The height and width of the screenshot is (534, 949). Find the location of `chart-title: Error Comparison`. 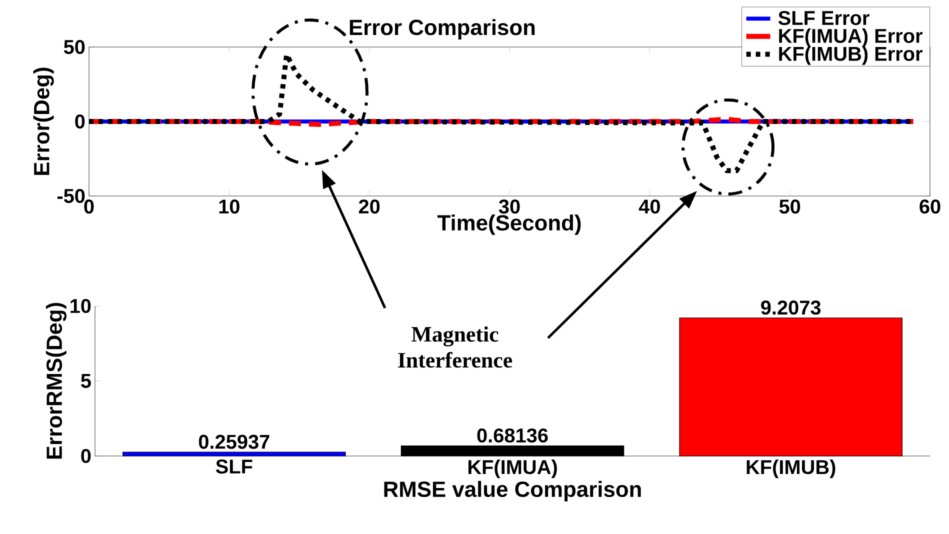

chart-title: Error Comparison is located at coordinates (442, 29).